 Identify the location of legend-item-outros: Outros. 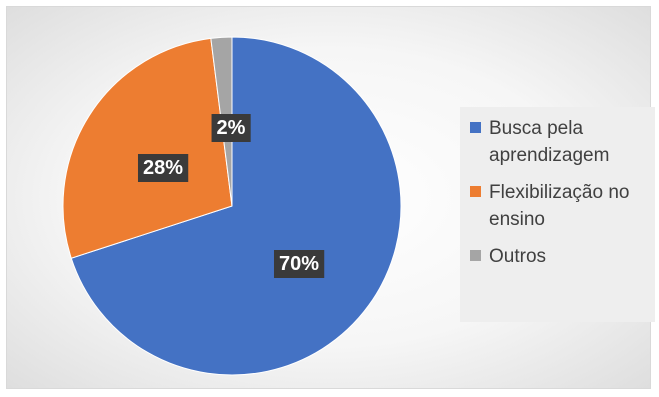
(562, 256).